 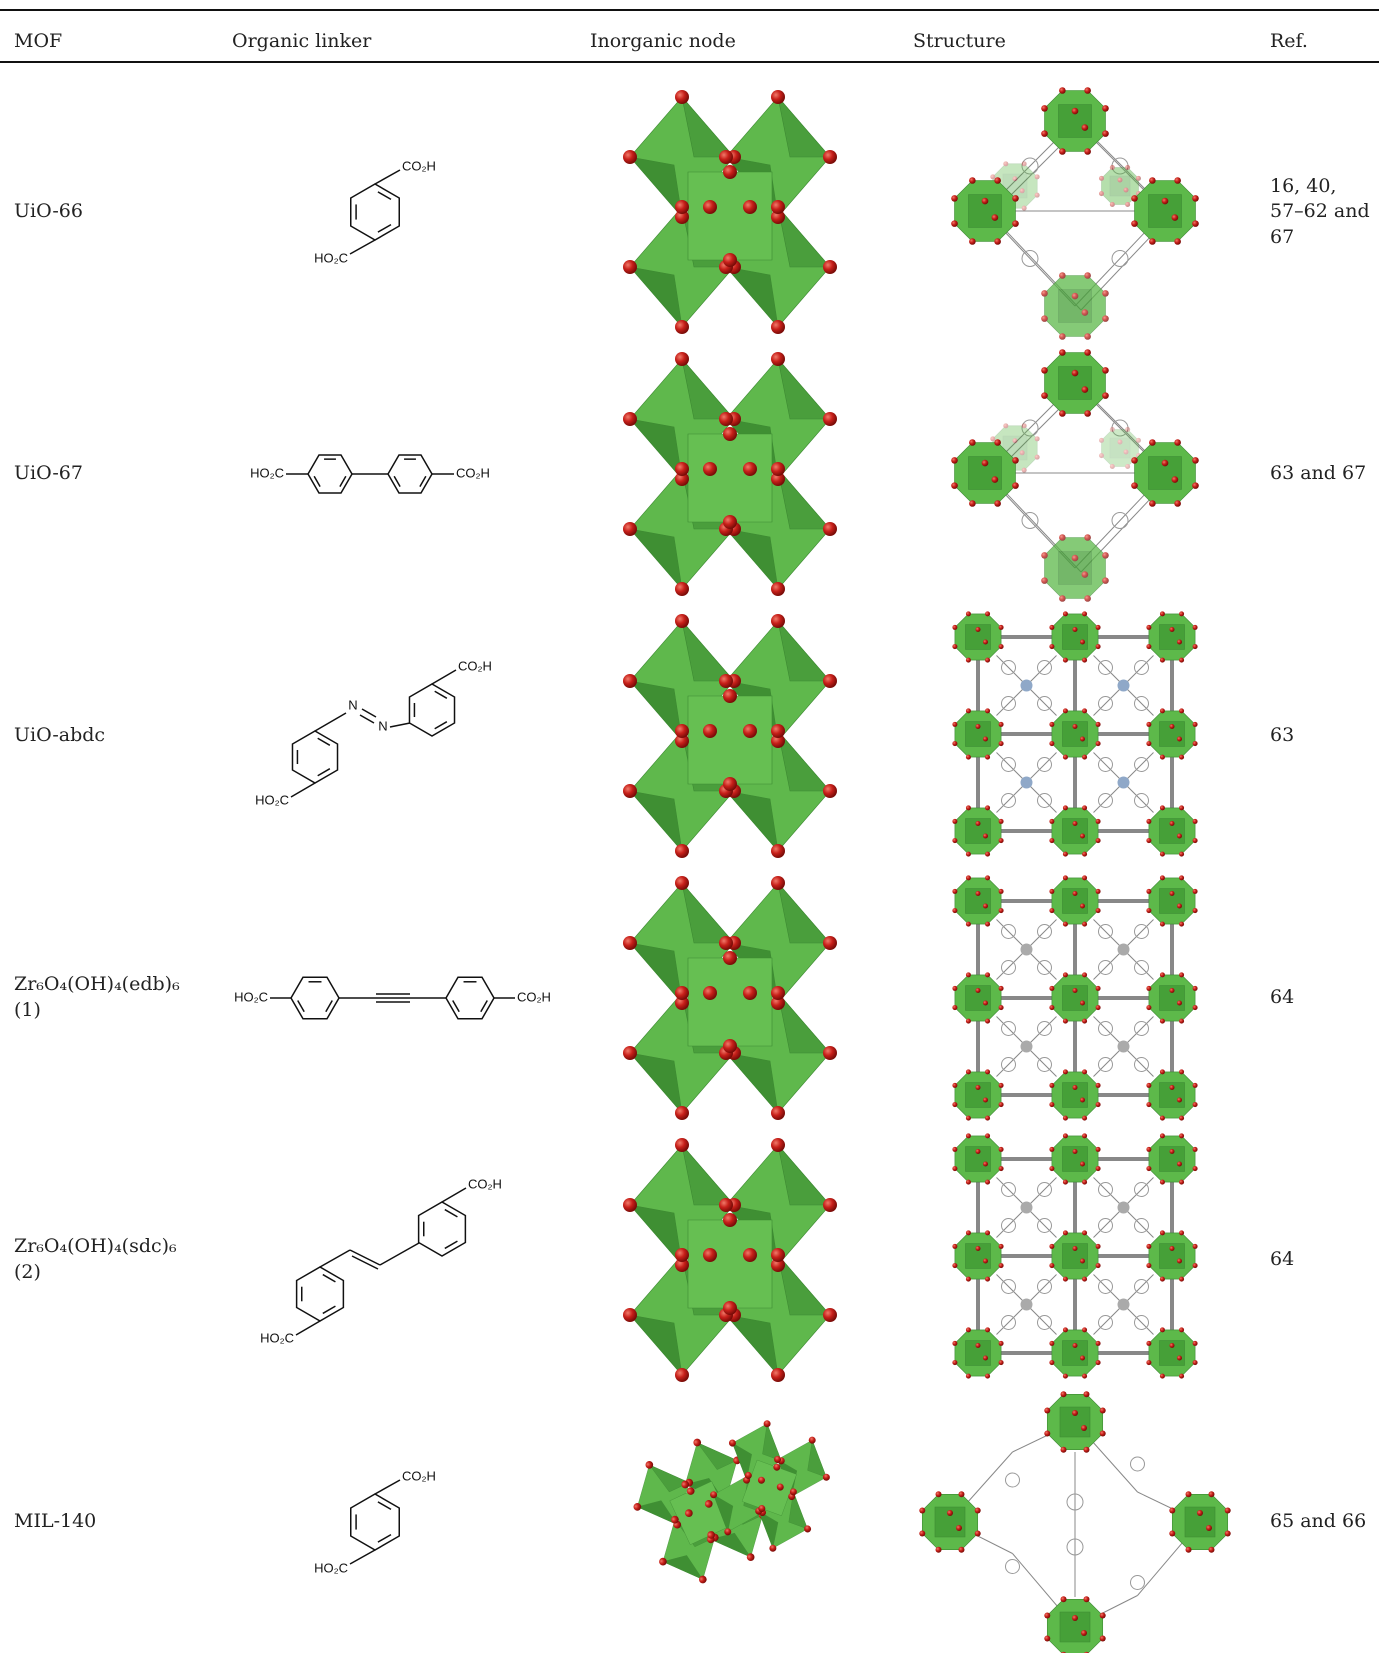 I want to click on ring, so click(x=375, y=212).